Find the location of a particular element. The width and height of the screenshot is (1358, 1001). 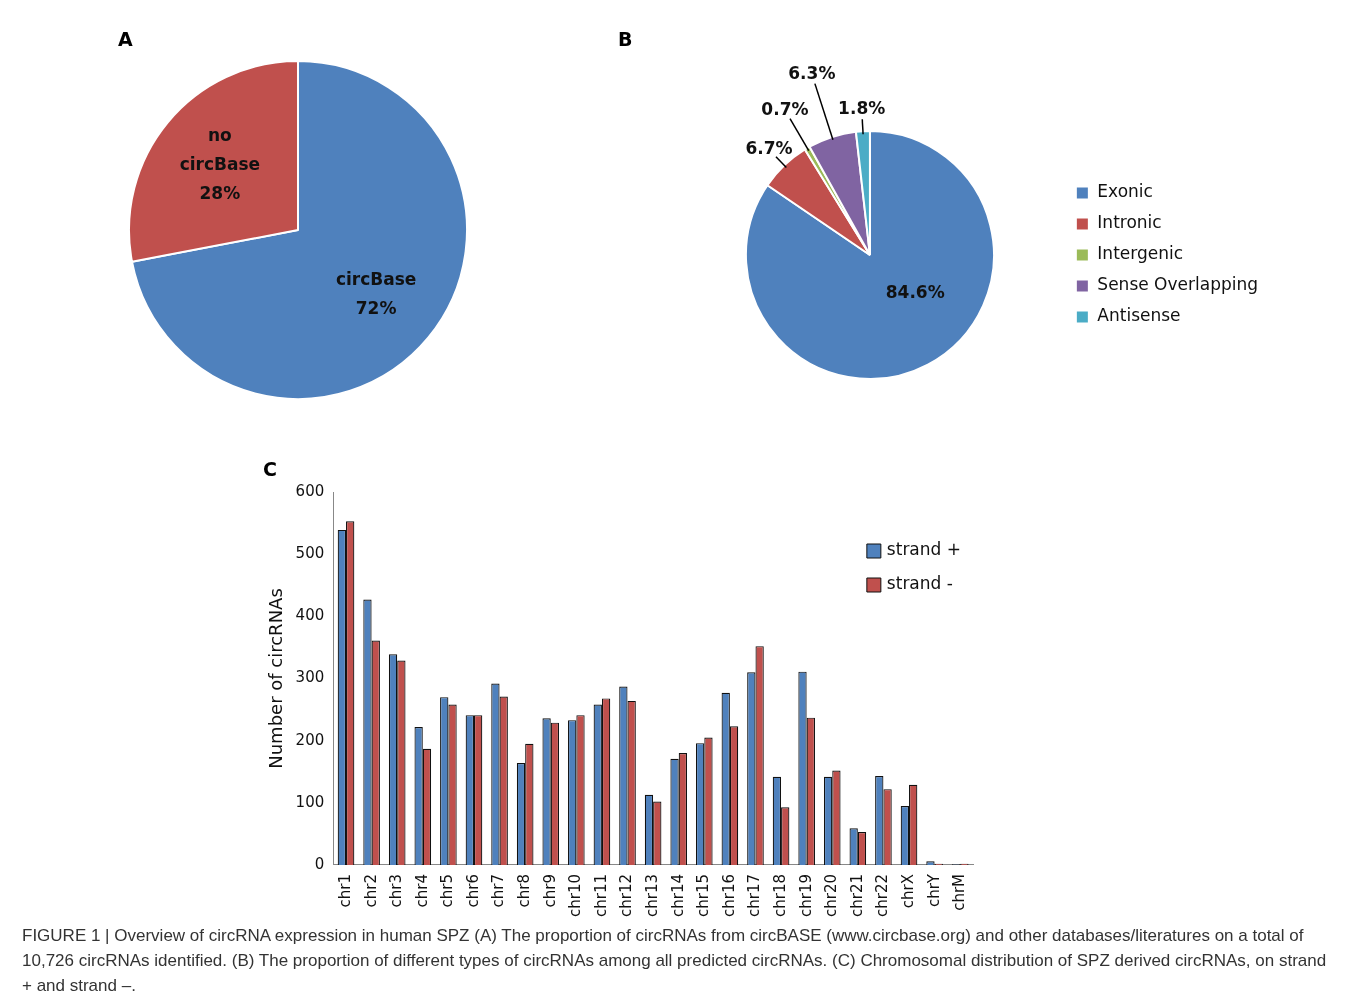

x-tick-label: chr10 is located at coordinates (575, 895).